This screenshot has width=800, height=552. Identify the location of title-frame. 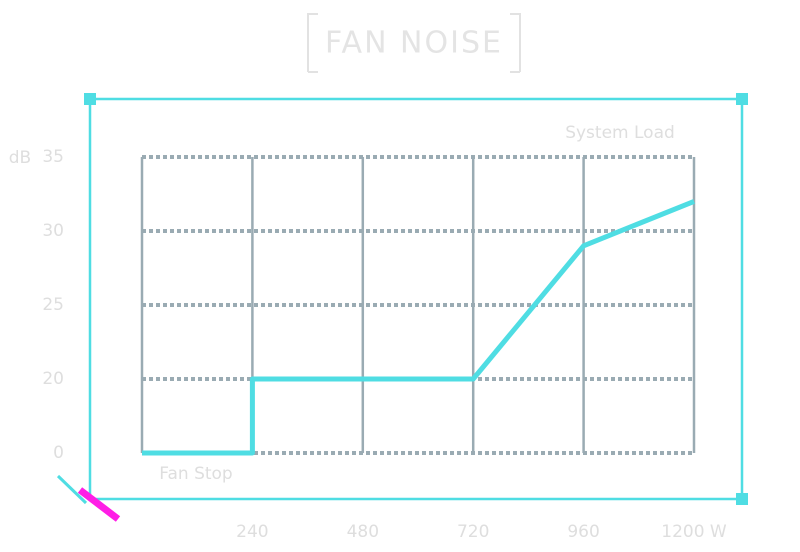
(414, 43).